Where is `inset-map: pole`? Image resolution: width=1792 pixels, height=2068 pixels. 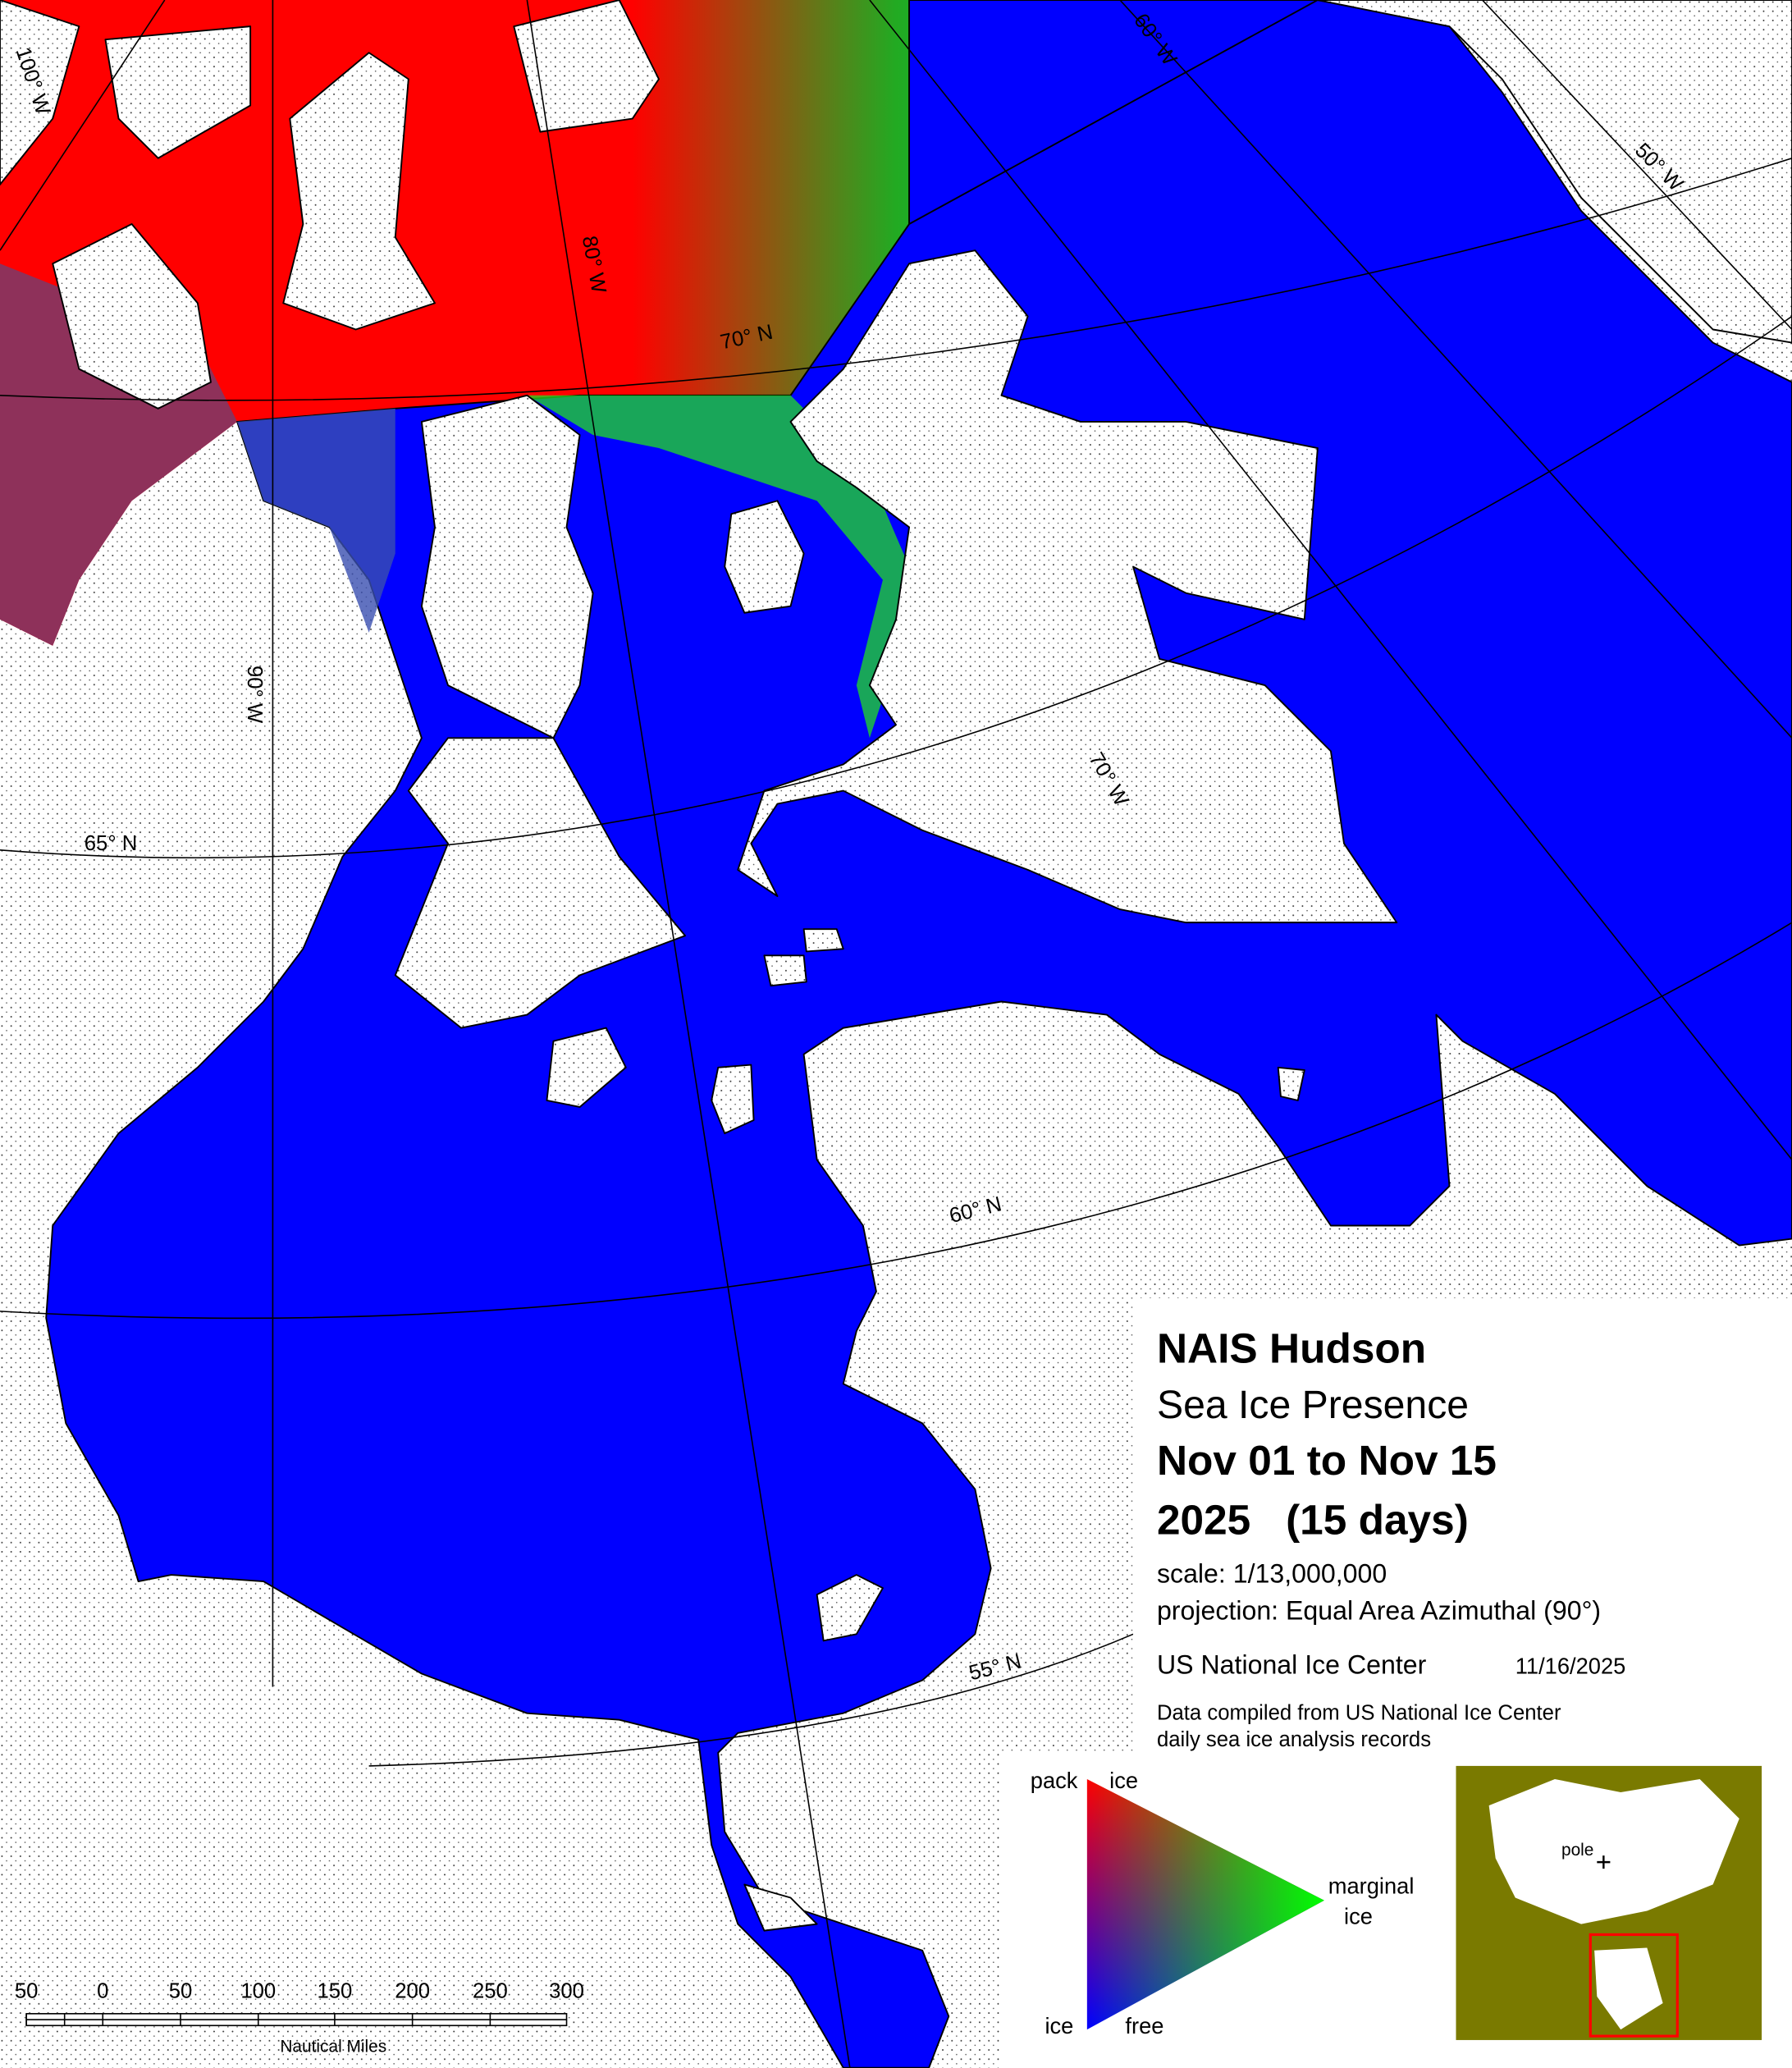 inset-map: pole is located at coordinates (1609, 1902).